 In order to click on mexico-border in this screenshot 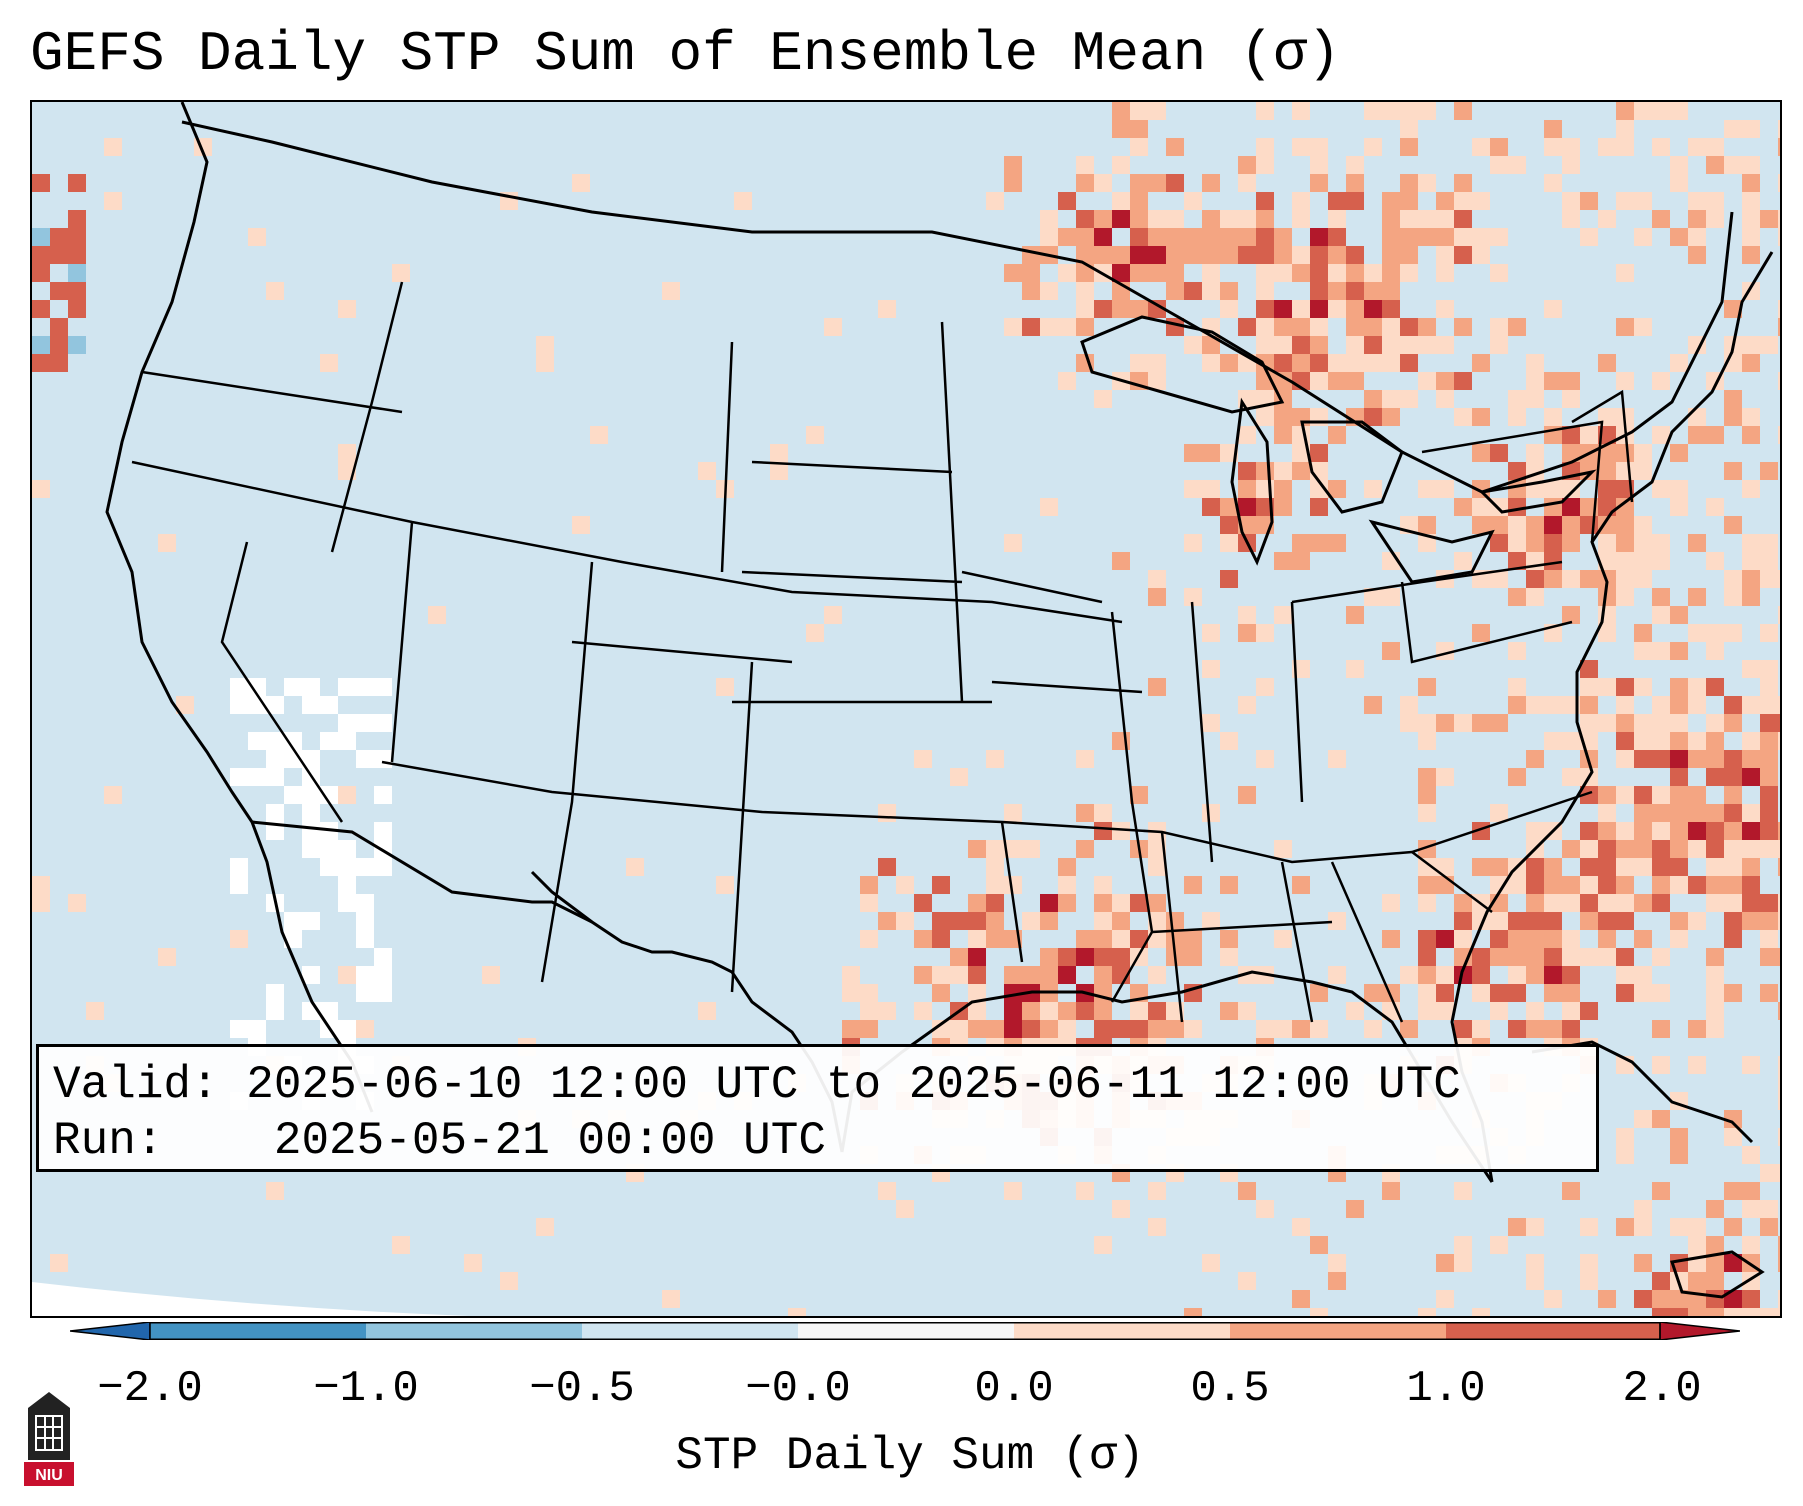, I will do `click(422, 872)`.